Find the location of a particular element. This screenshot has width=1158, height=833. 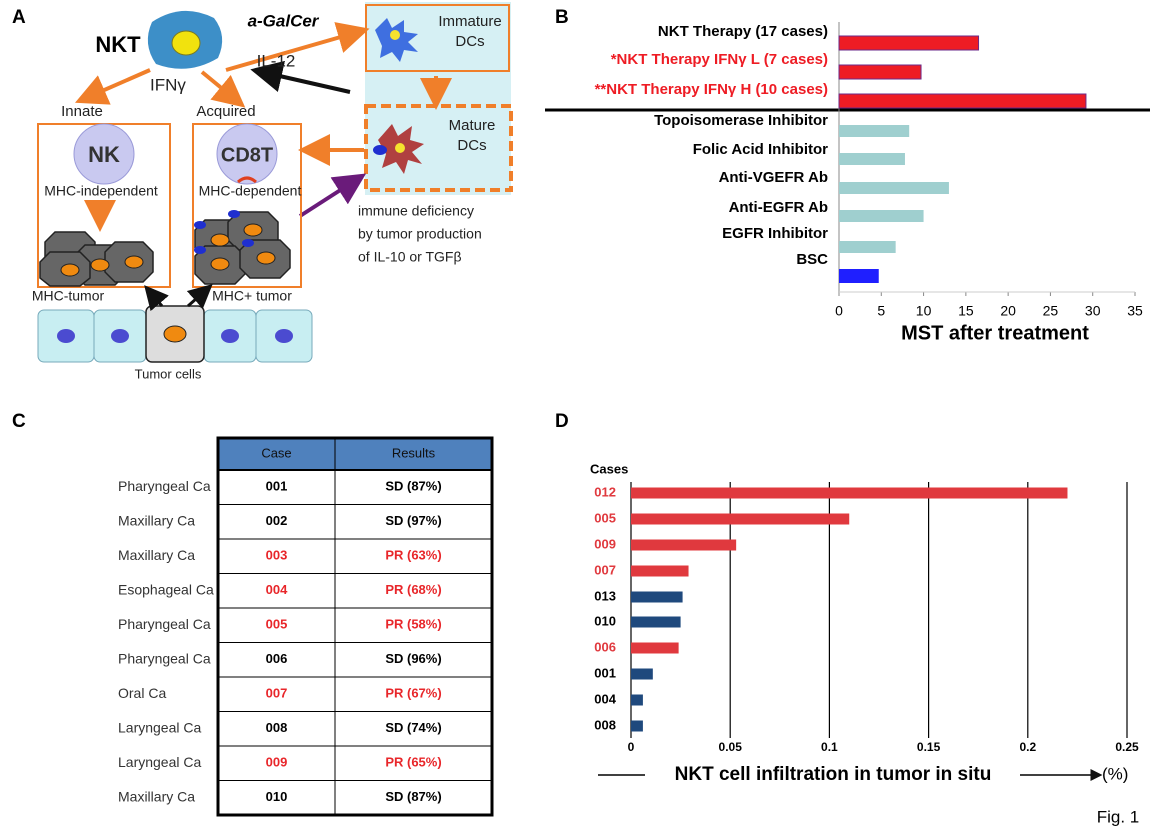

dc-nucleus is located at coordinates (395, 35).